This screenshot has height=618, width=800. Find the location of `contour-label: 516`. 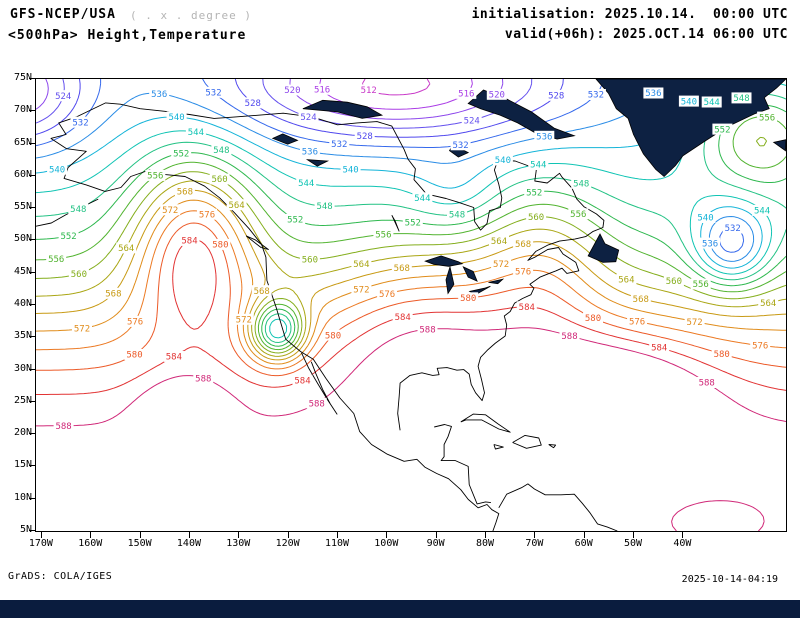

contour-label: 516 is located at coordinates (466, 95).